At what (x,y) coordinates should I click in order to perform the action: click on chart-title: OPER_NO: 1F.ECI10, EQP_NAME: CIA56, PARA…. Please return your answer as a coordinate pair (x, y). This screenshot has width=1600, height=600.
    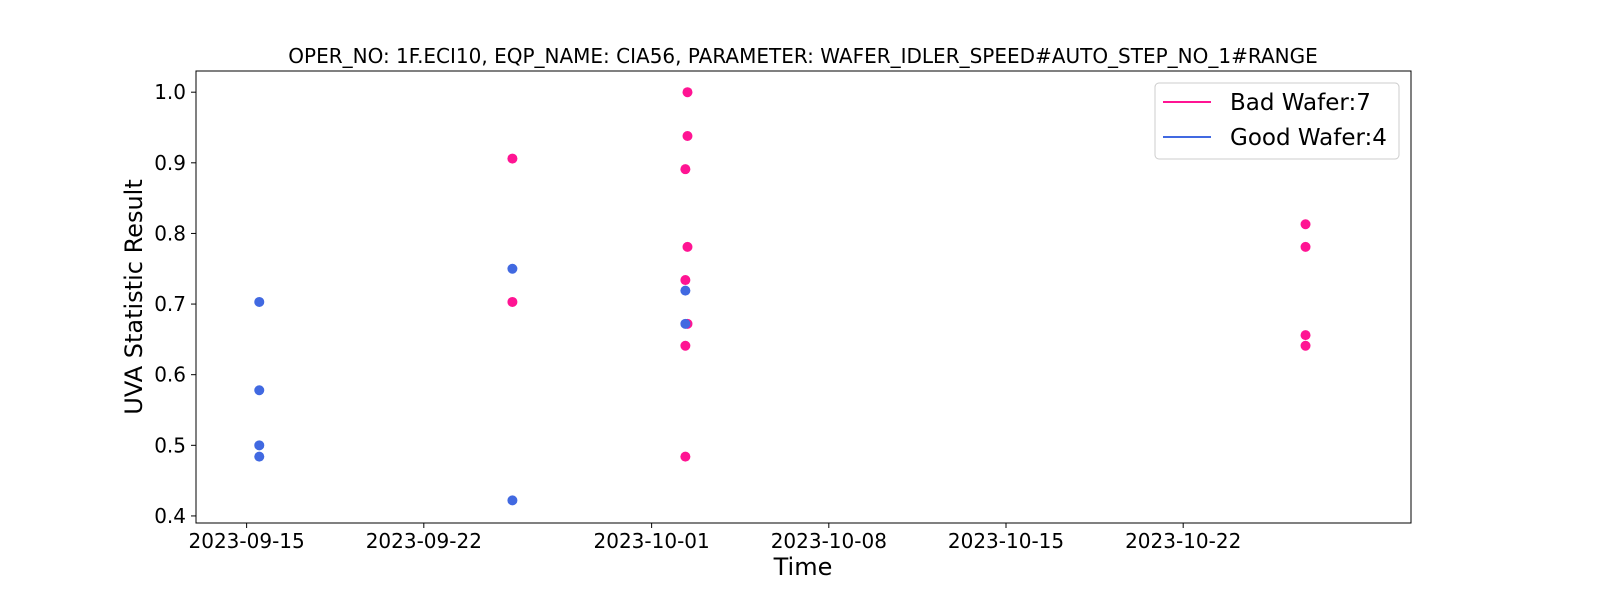
    Looking at the image, I should click on (802, 56).